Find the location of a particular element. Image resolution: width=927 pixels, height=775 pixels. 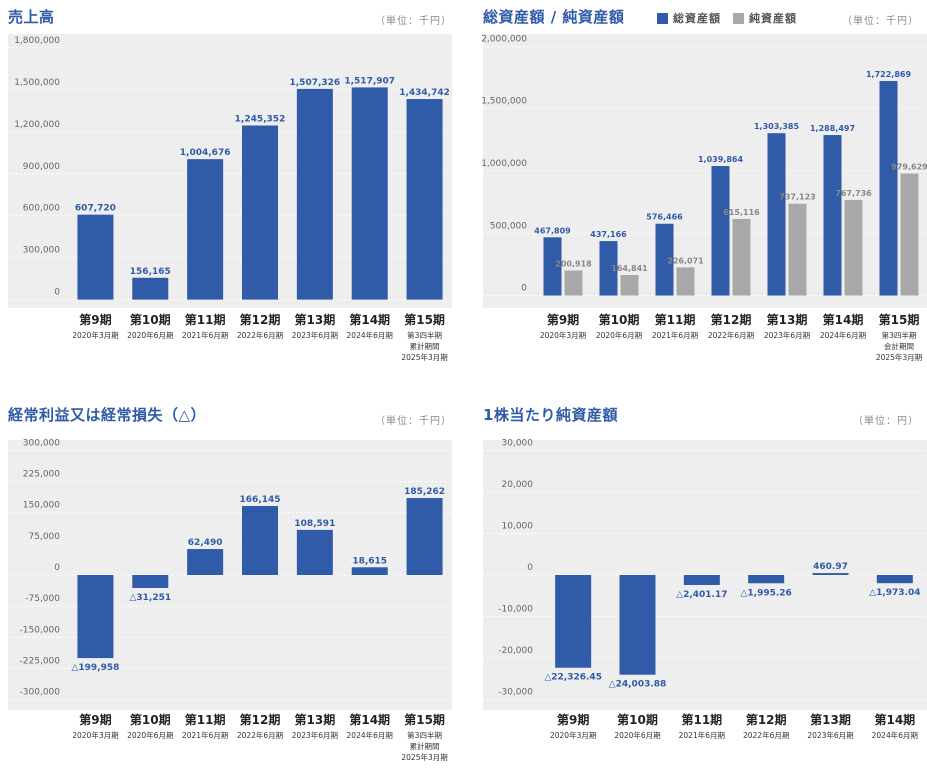

sales-category-label: 第15期 is located at coordinates (424, 319).